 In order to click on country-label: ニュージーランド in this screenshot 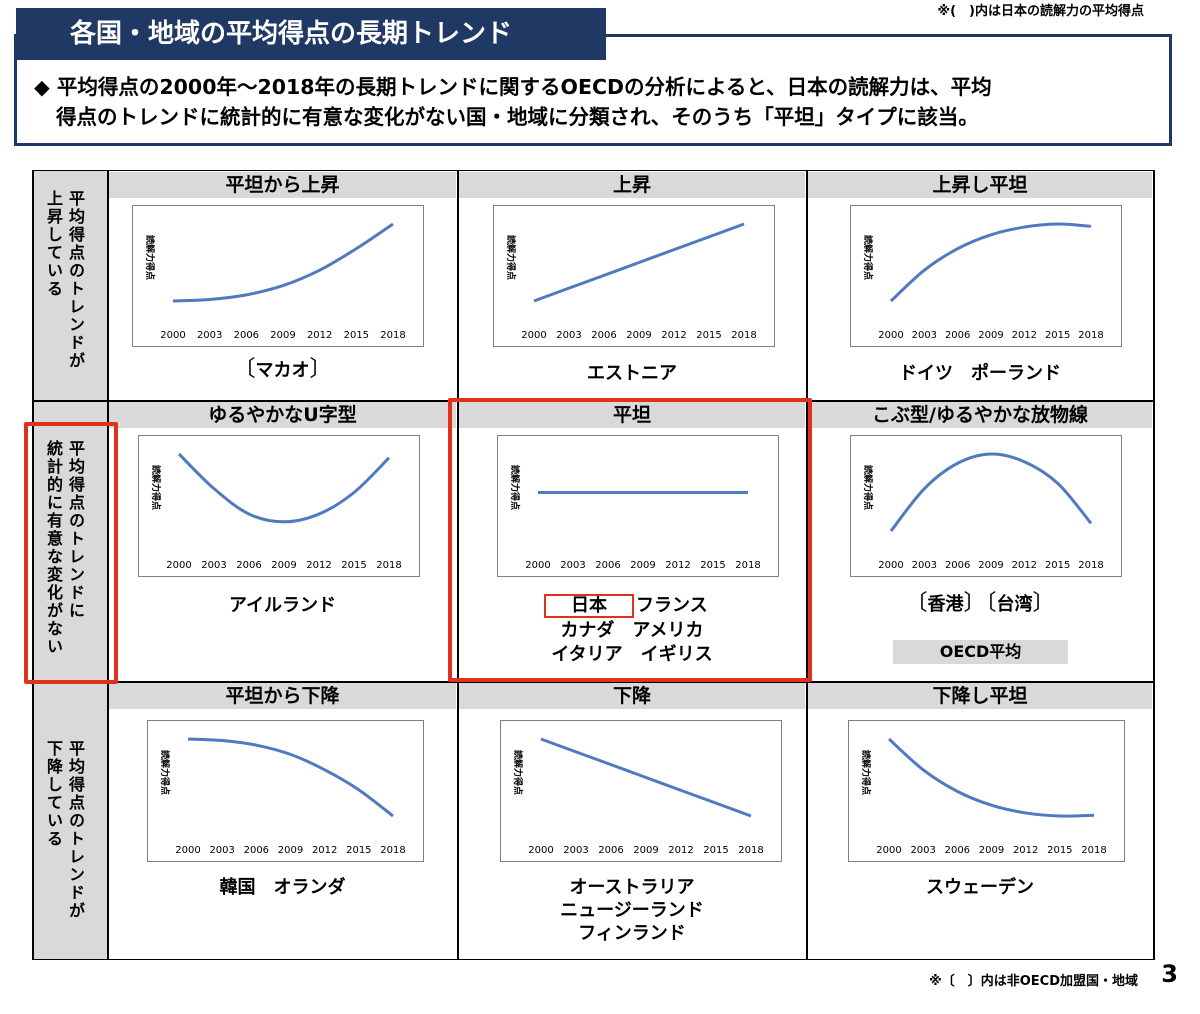, I will do `click(632, 910)`.